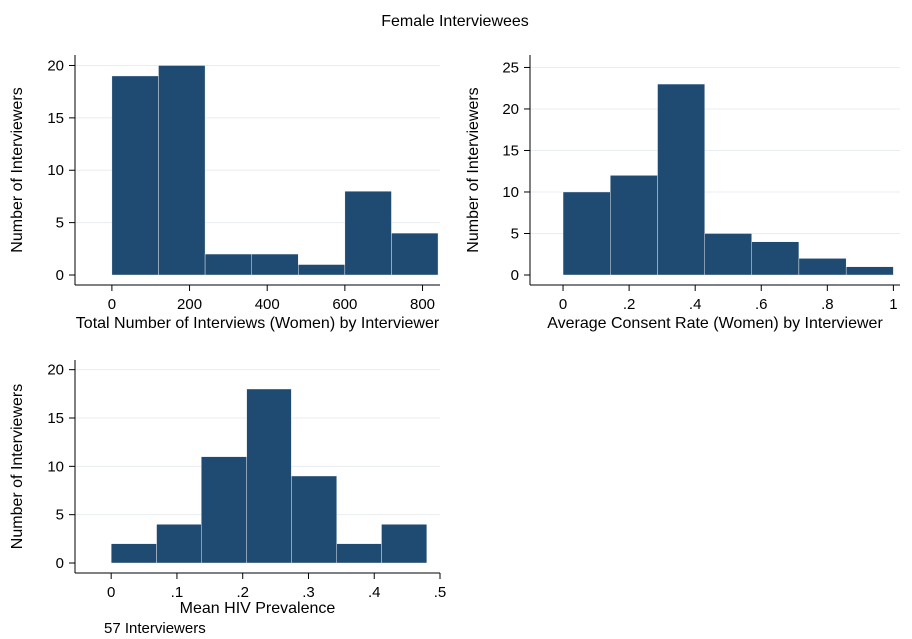 The image size is (912, 639). I want to click on x-tick-label: .6, so click(761, 304).